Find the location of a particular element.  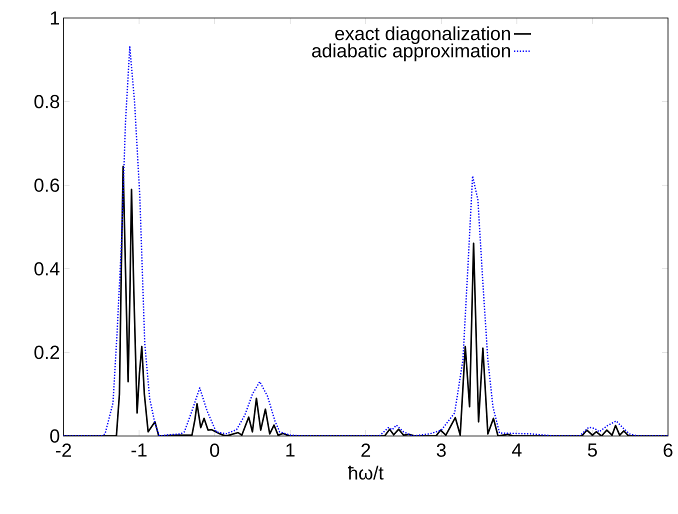

x-tick-label: 5 is located at coordinates (592, 450).